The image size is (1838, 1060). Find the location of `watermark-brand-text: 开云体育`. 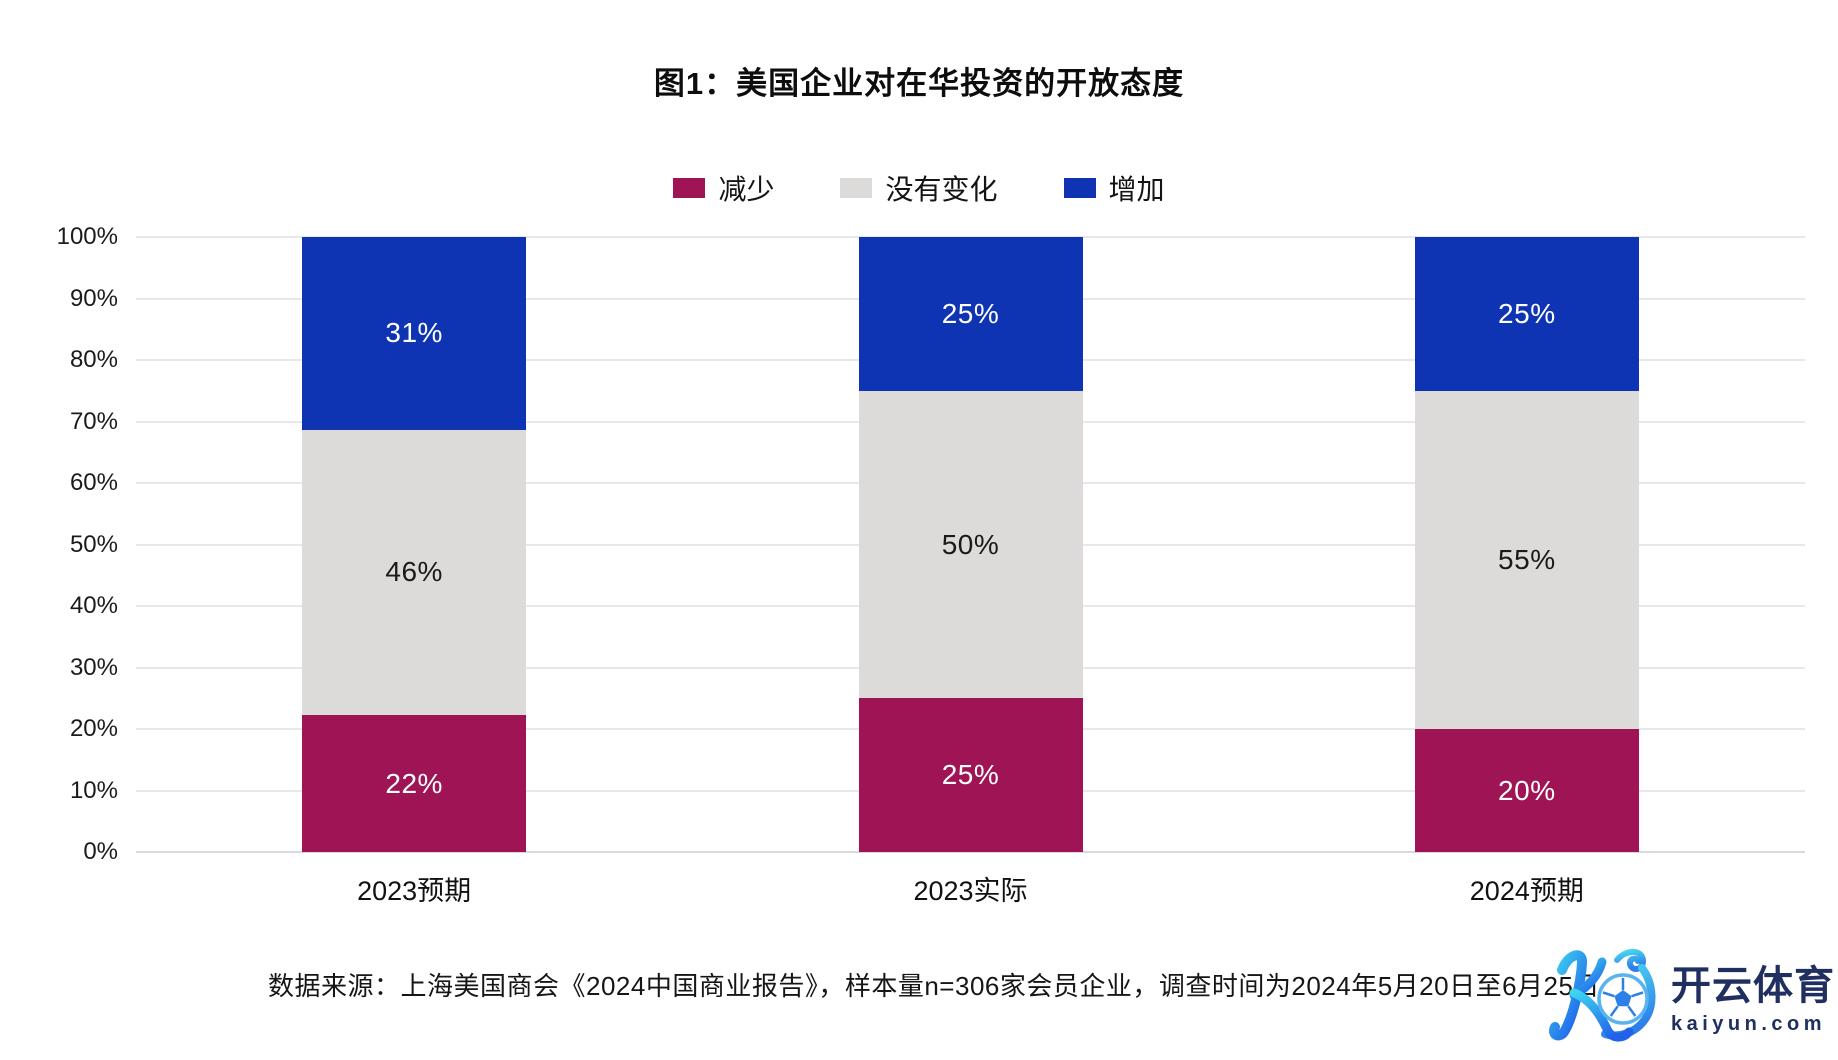

watermark-brand-text: 开云体育 is located at coordinates (1753, 986).